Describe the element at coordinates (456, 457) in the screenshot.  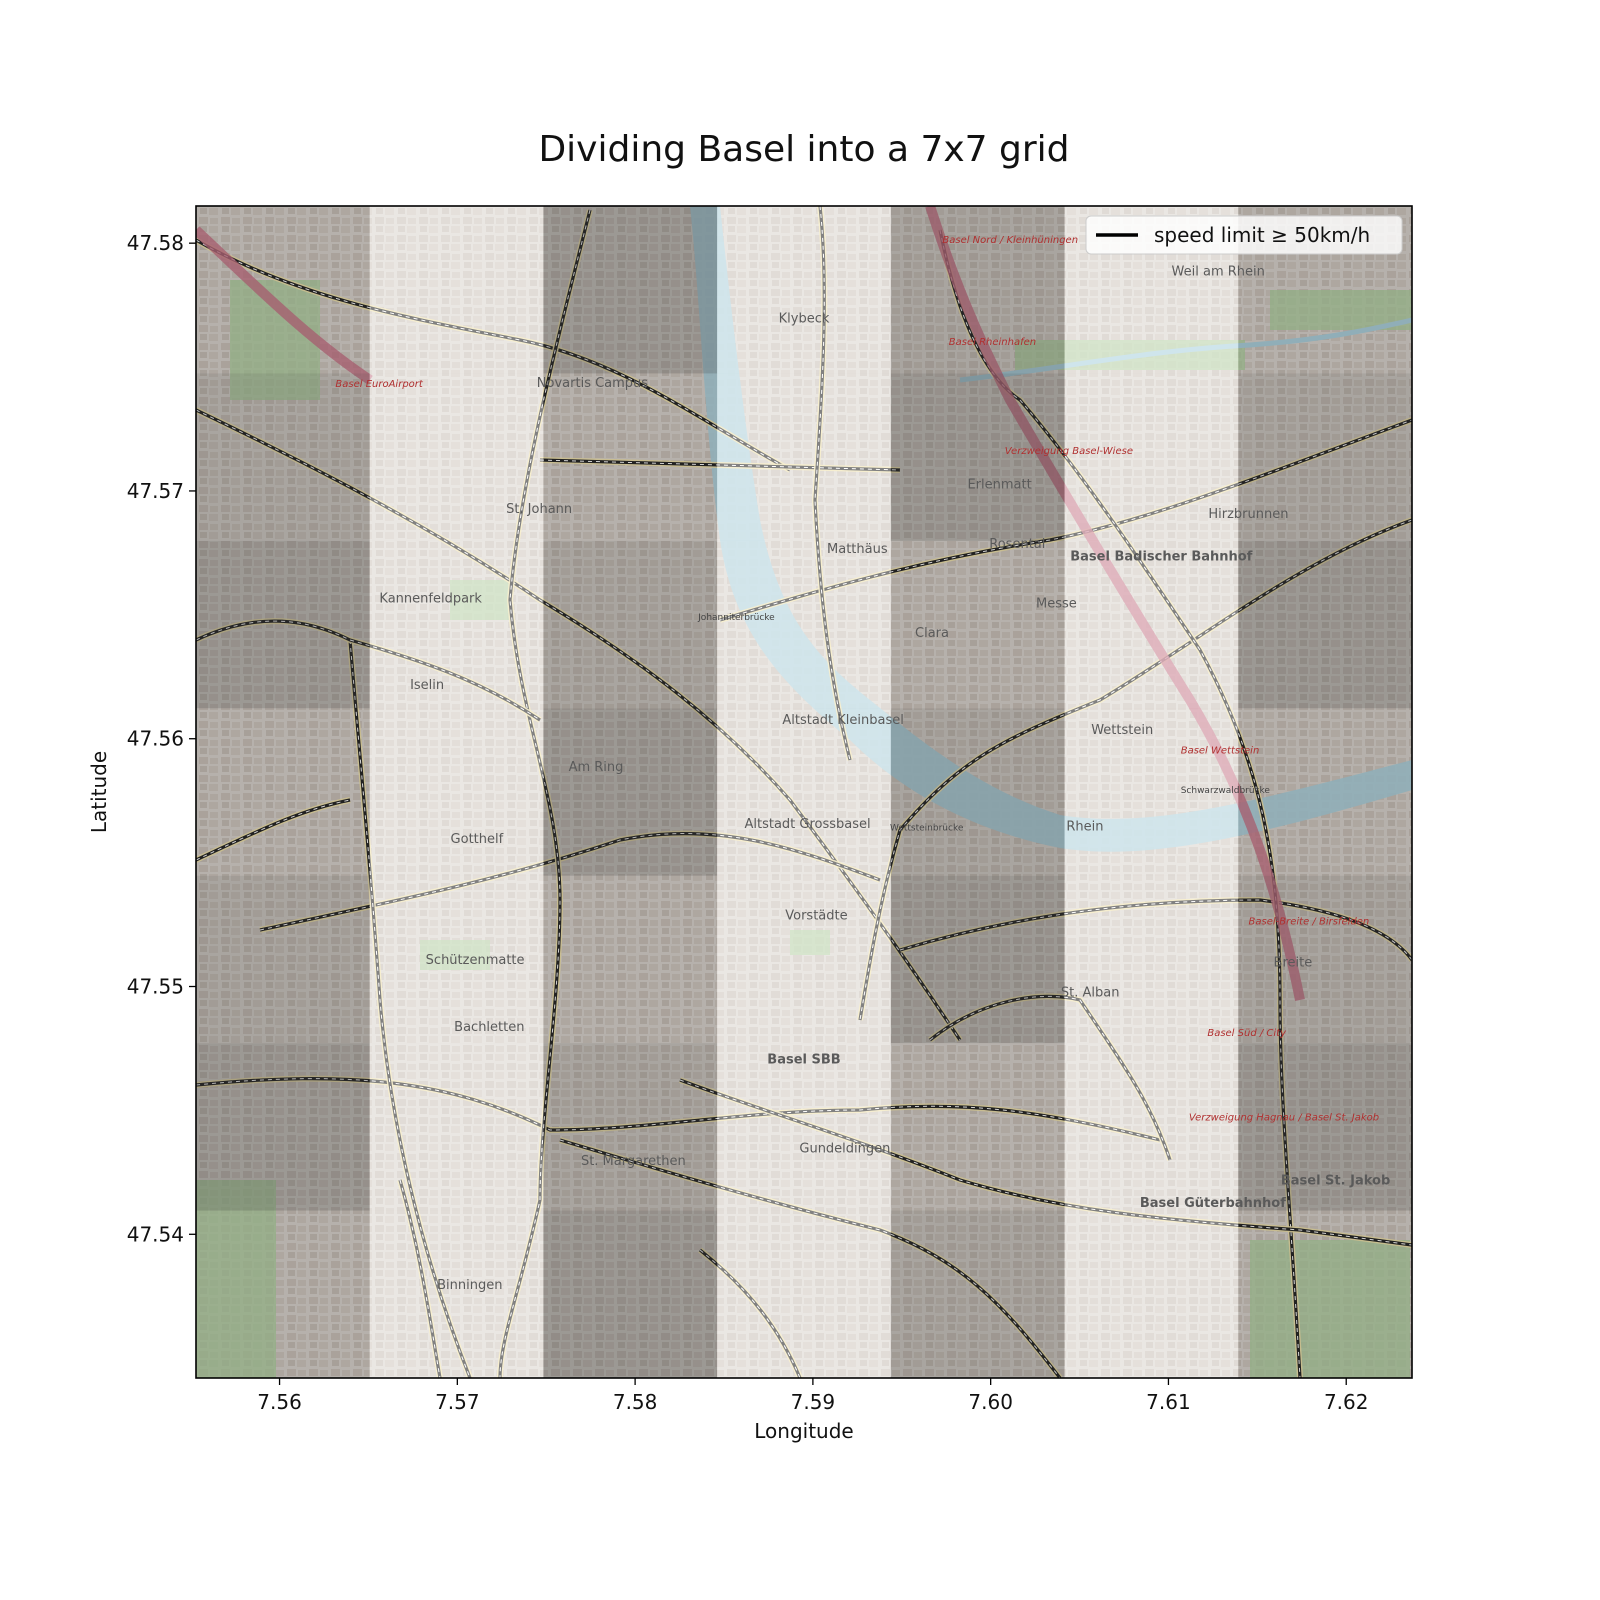
I see `grid-cell-r2-c2` at that location.